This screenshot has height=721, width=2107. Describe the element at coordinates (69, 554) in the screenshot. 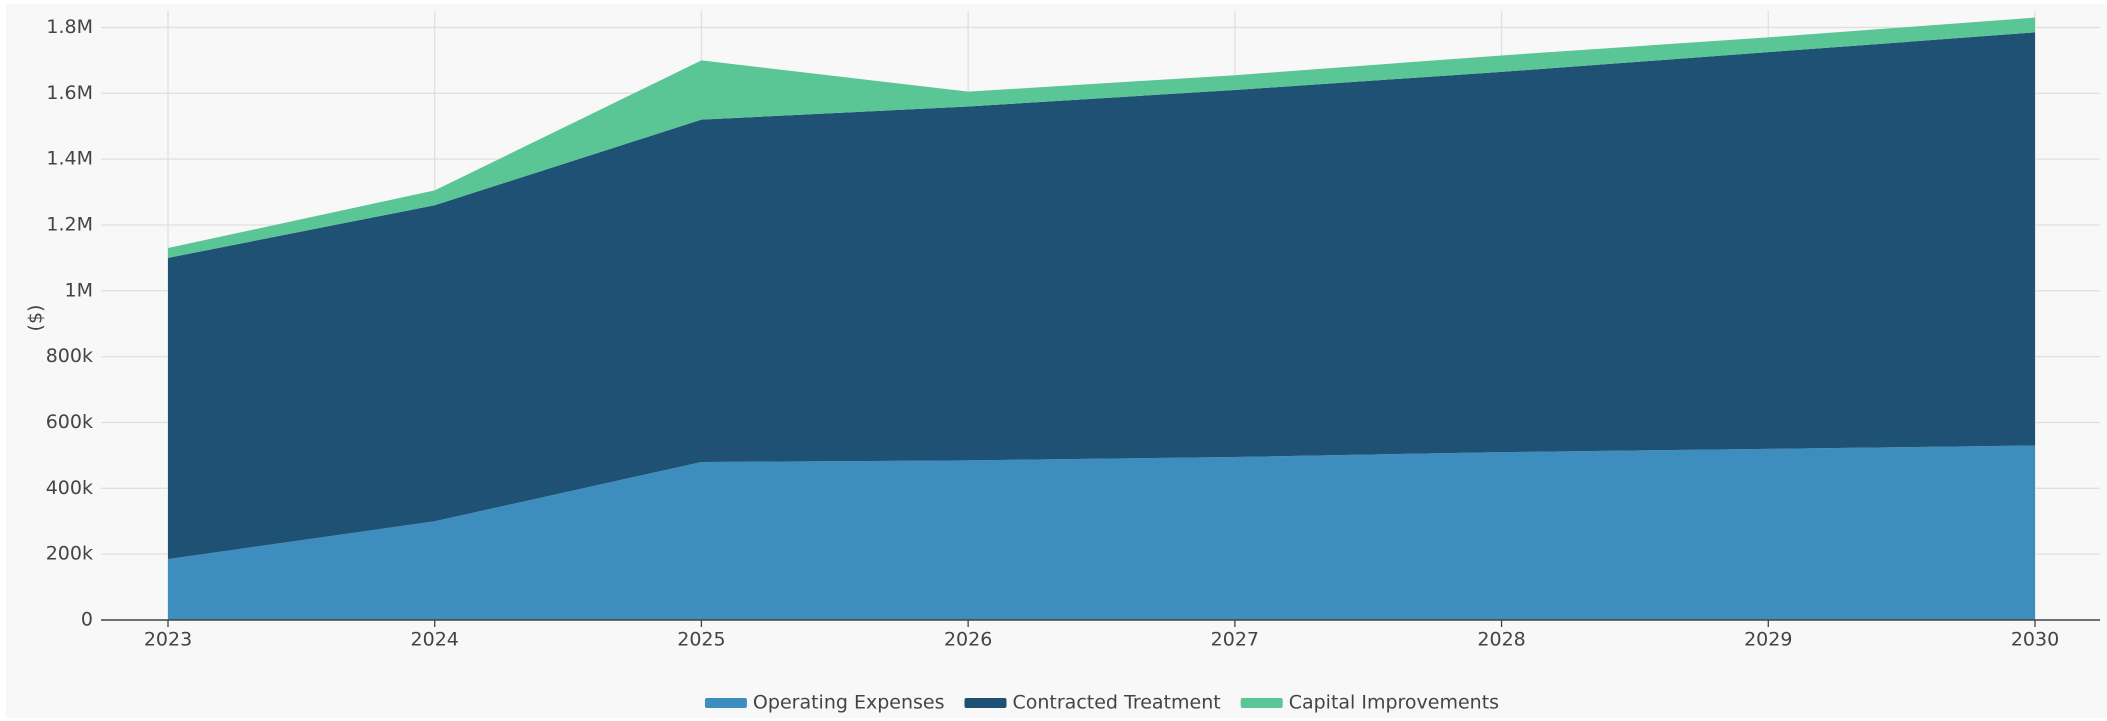

I see `y-tick-label: 200k` at that location.